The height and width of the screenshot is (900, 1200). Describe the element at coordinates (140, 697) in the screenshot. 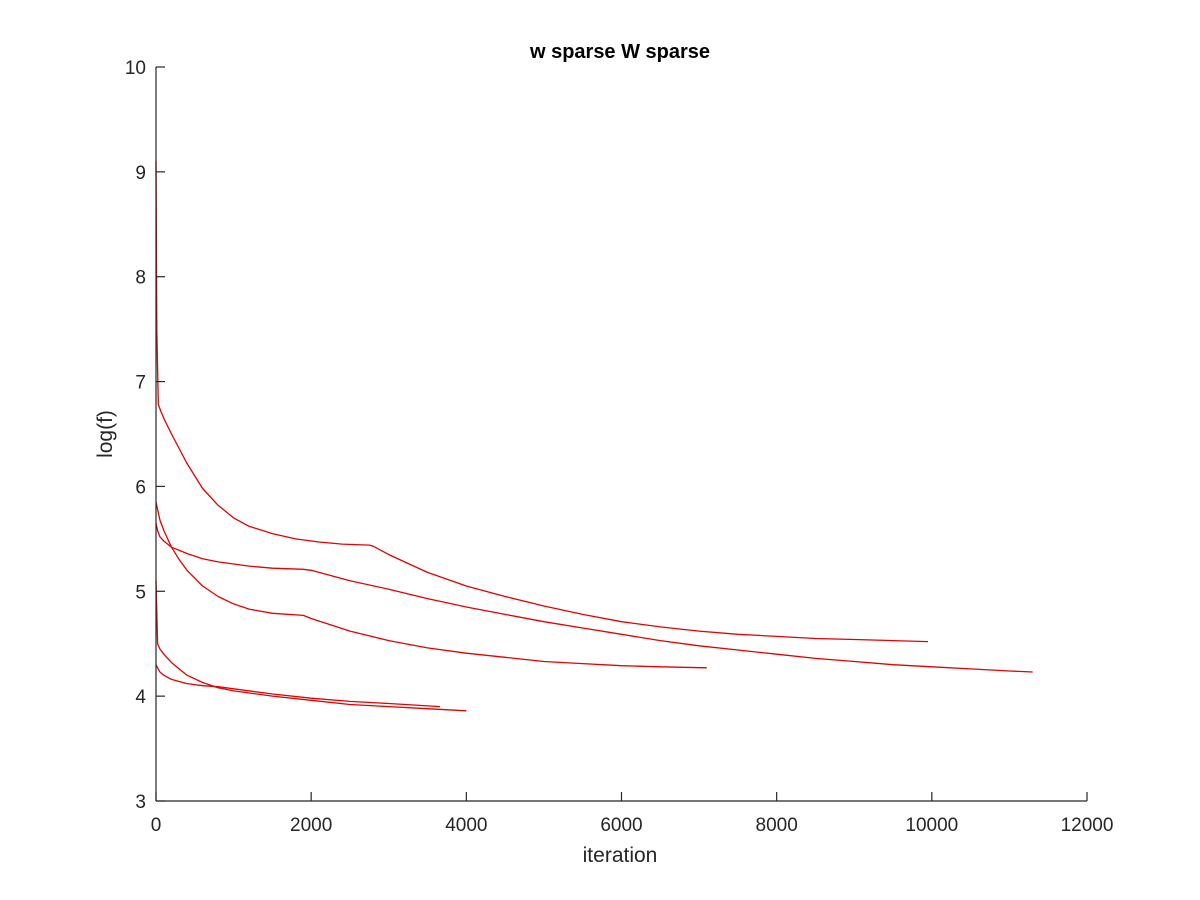

I see `y-tick-label: 4` at that location.